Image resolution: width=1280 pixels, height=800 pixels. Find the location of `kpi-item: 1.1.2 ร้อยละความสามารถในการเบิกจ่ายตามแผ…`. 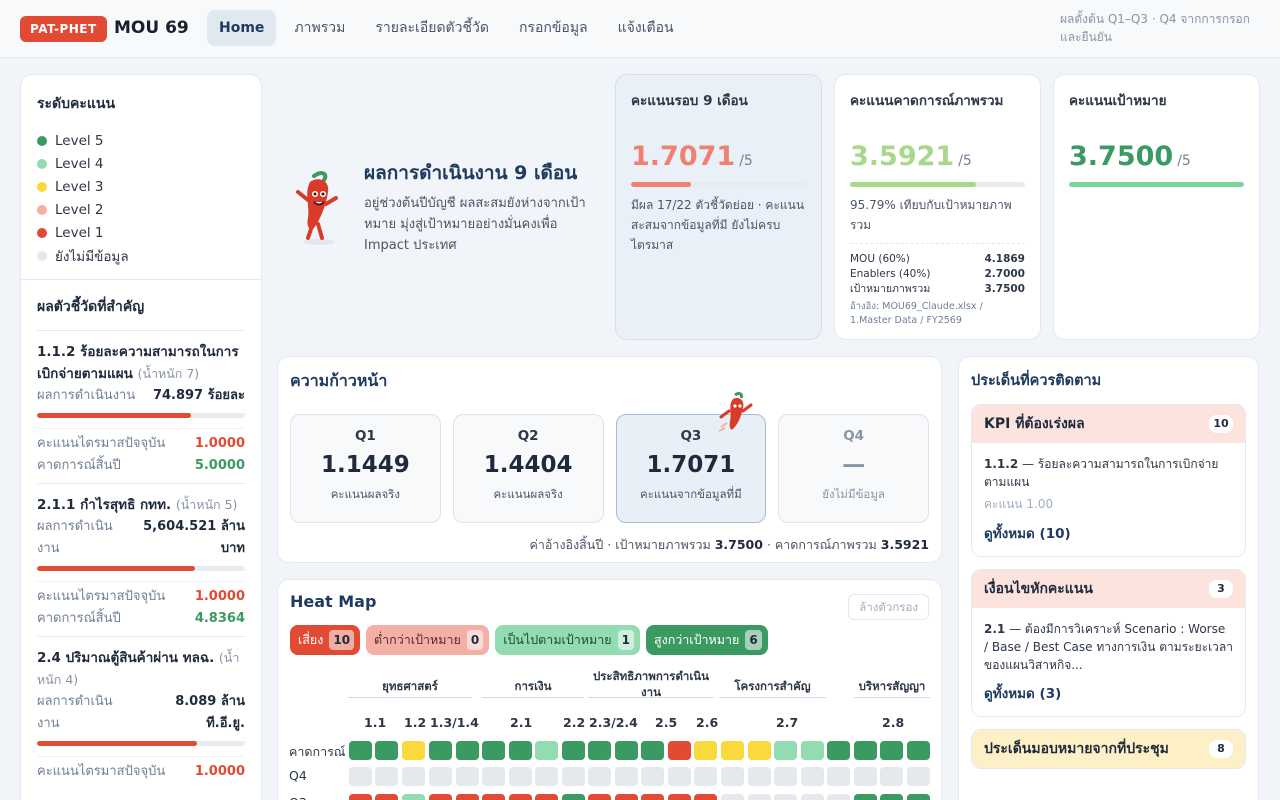

kpi-item: 1.1.2 ร้อยละความสามารถในการเบิกจ่ายตามแผ… is located at coordinates (141, 404).